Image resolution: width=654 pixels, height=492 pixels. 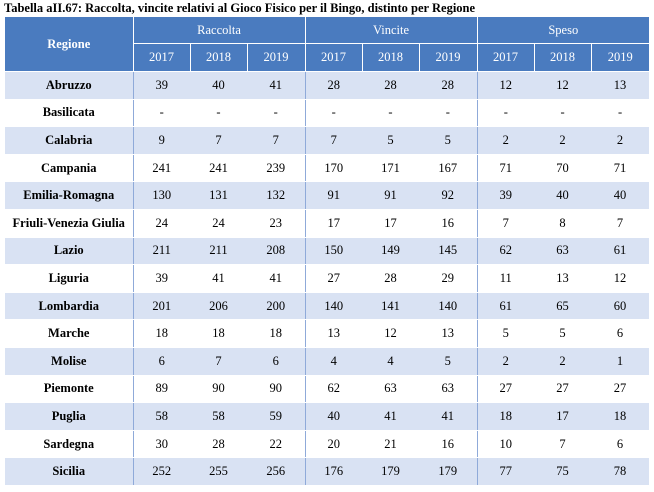 What do you see at coordinates (218, 195) in the screenshot?
I see `value-cell: 131` at bounding box center [218, 195].